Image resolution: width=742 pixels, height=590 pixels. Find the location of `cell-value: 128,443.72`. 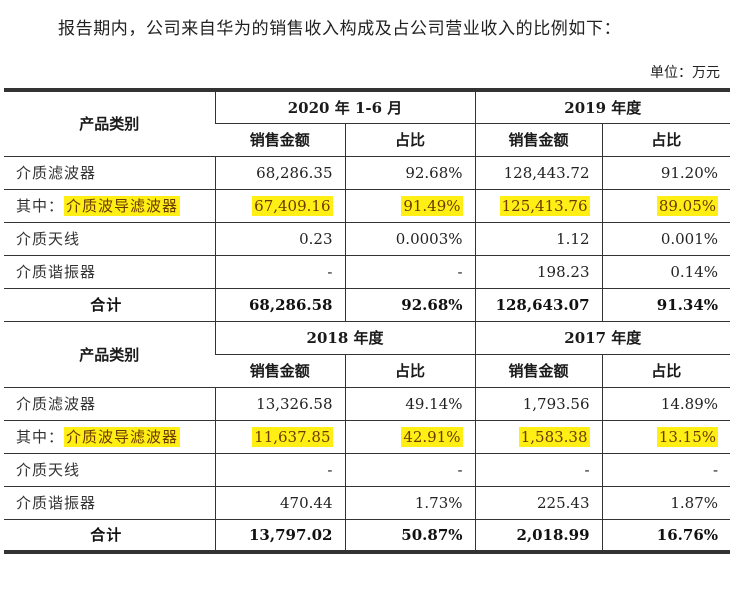

cell-value: 128,443.72 is located at coordinates (538, 172).